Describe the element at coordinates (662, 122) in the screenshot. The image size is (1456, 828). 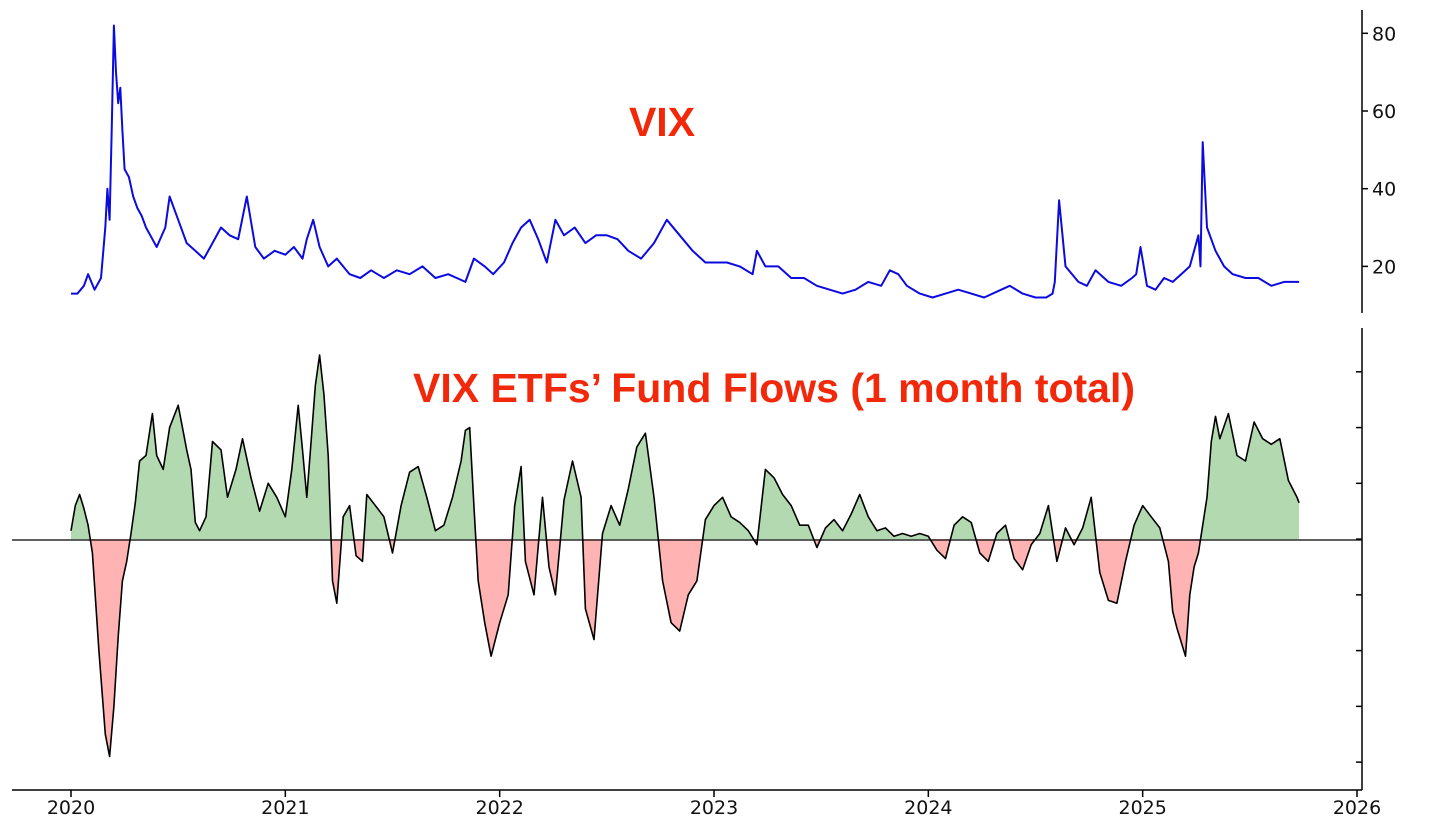
I see `vix-panel-title: VIX` at that location.